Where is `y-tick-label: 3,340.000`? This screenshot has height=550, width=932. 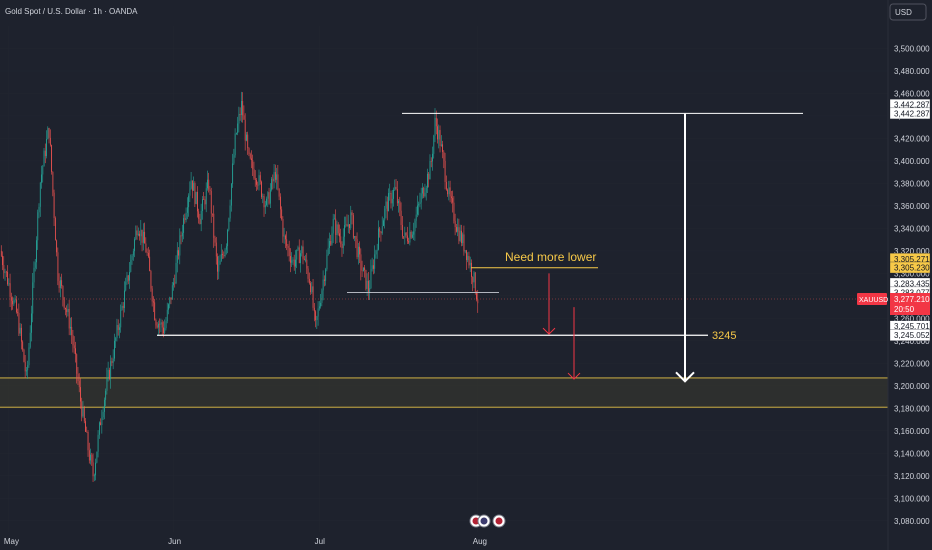 y-tick-label: 3,340.000 is located at coordinates (912, 228).